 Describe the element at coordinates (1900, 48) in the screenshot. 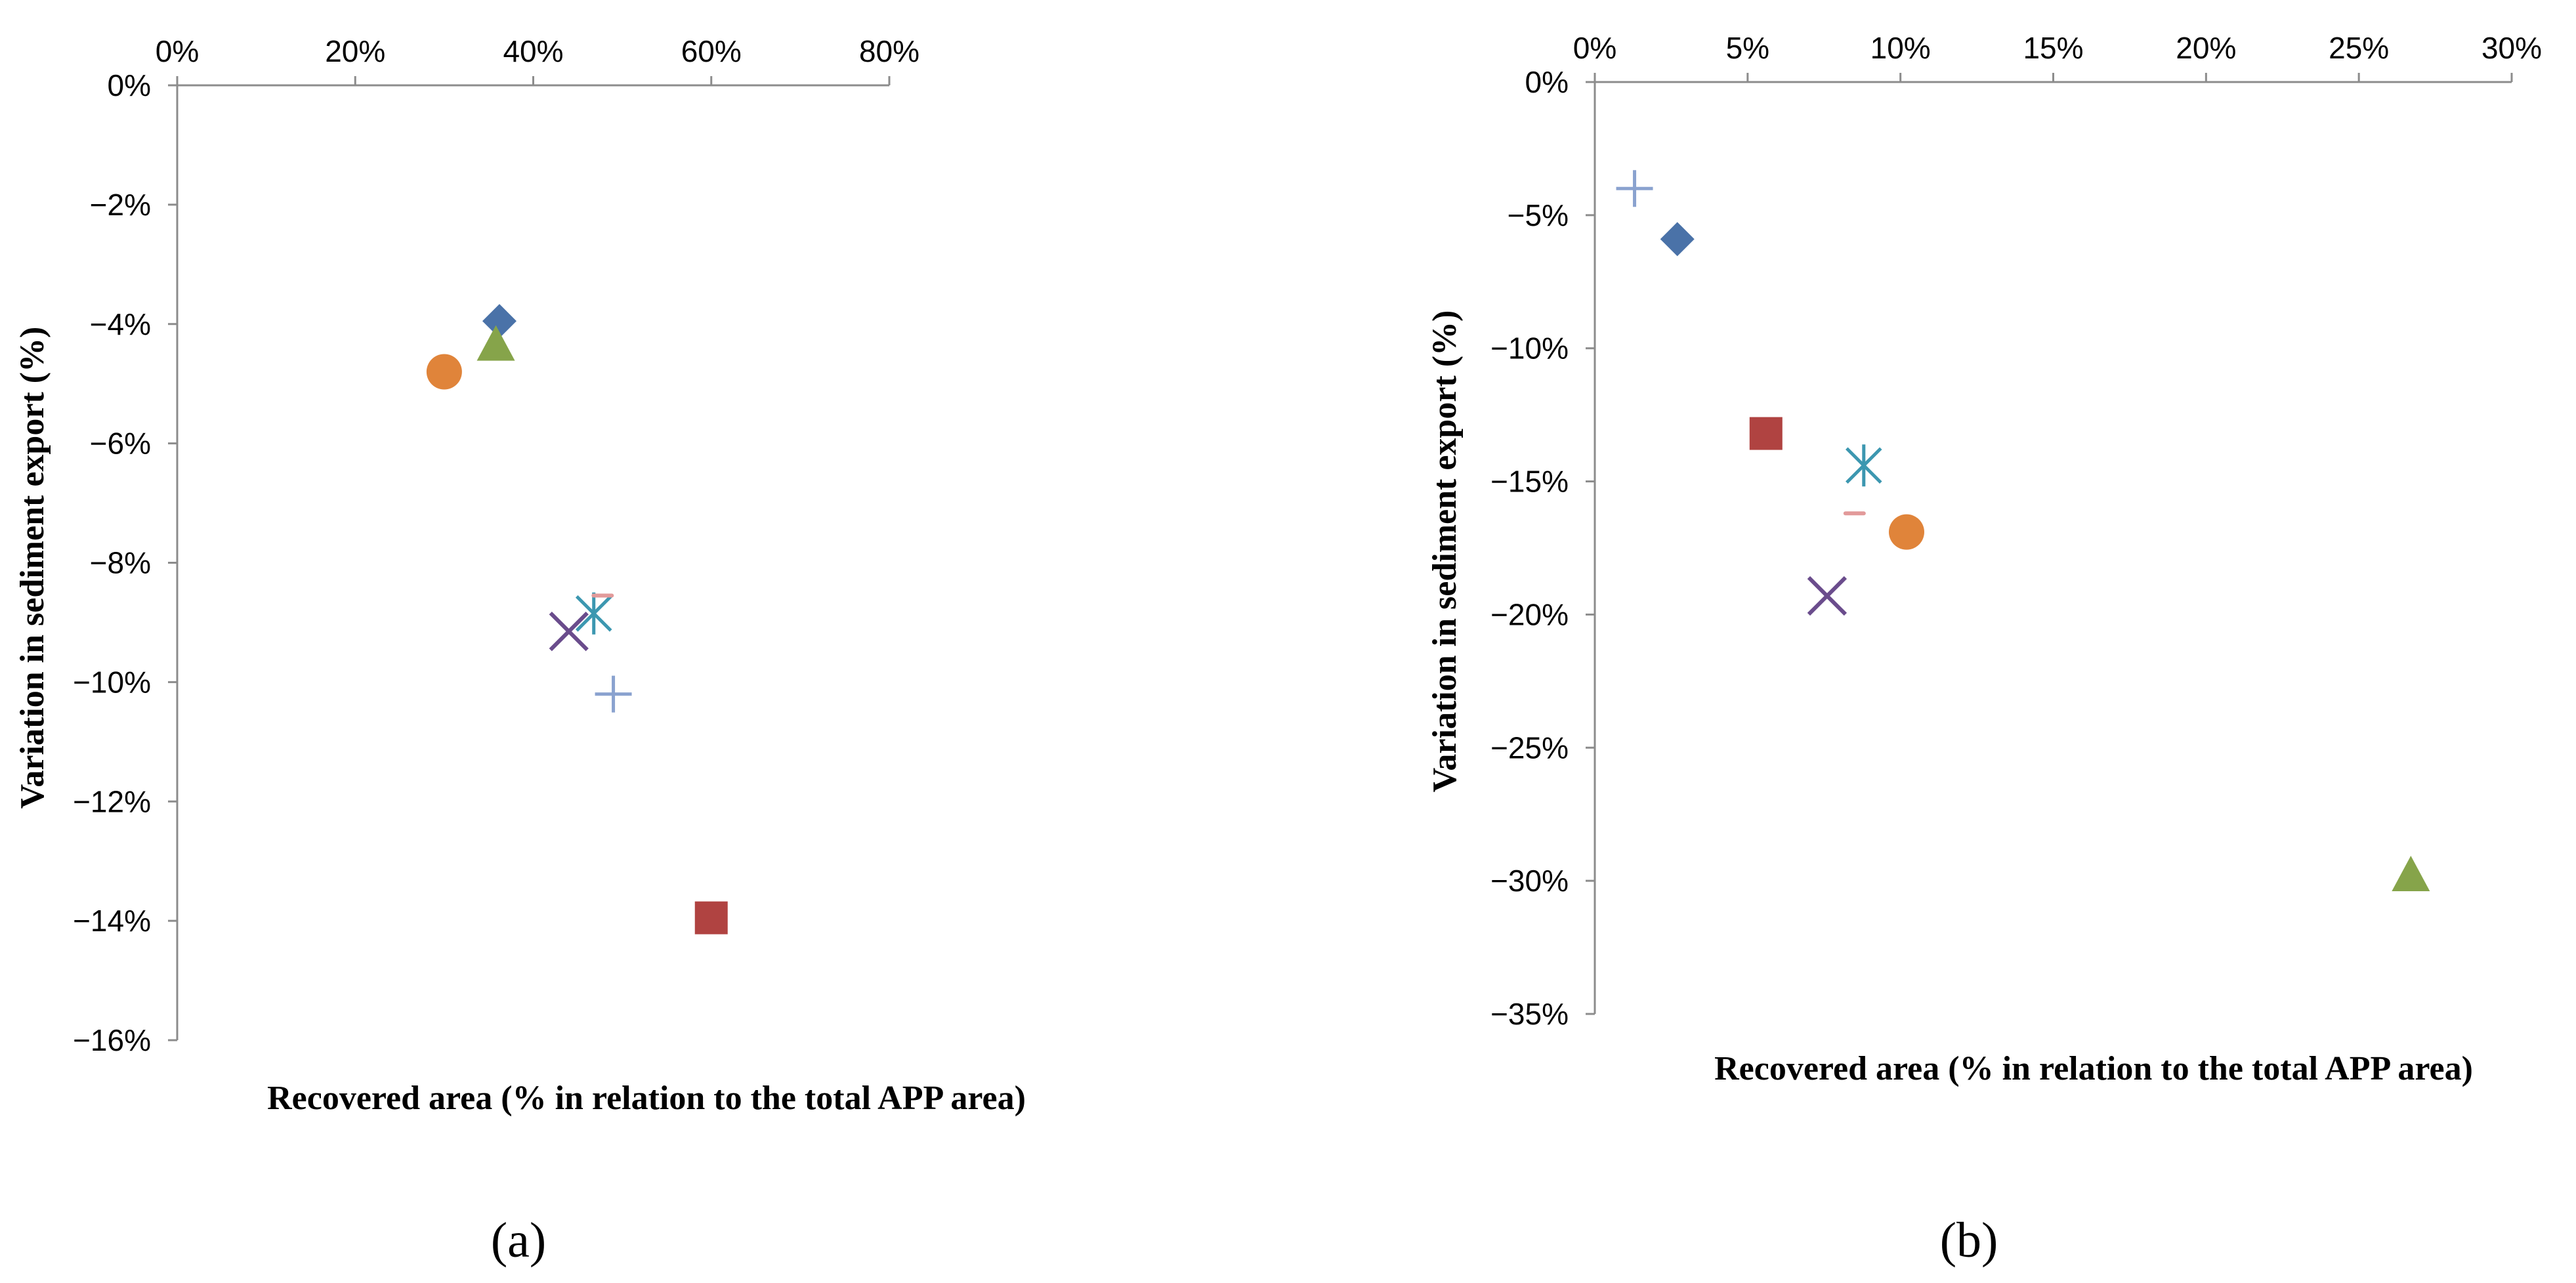

I see `x-tick-label: 10%` at that location.